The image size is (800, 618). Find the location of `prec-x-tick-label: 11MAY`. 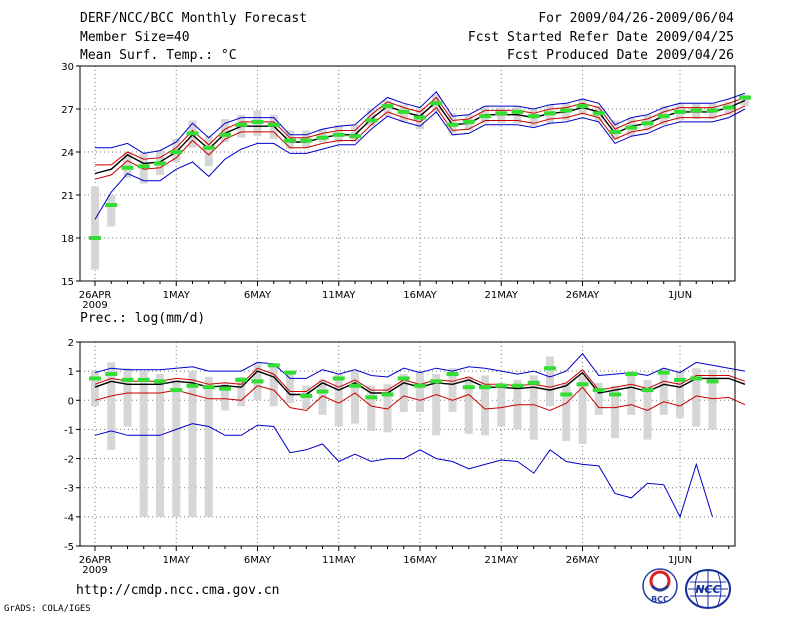

prec-x-tick-label: 11MAY is located at coordinates (339, 560).